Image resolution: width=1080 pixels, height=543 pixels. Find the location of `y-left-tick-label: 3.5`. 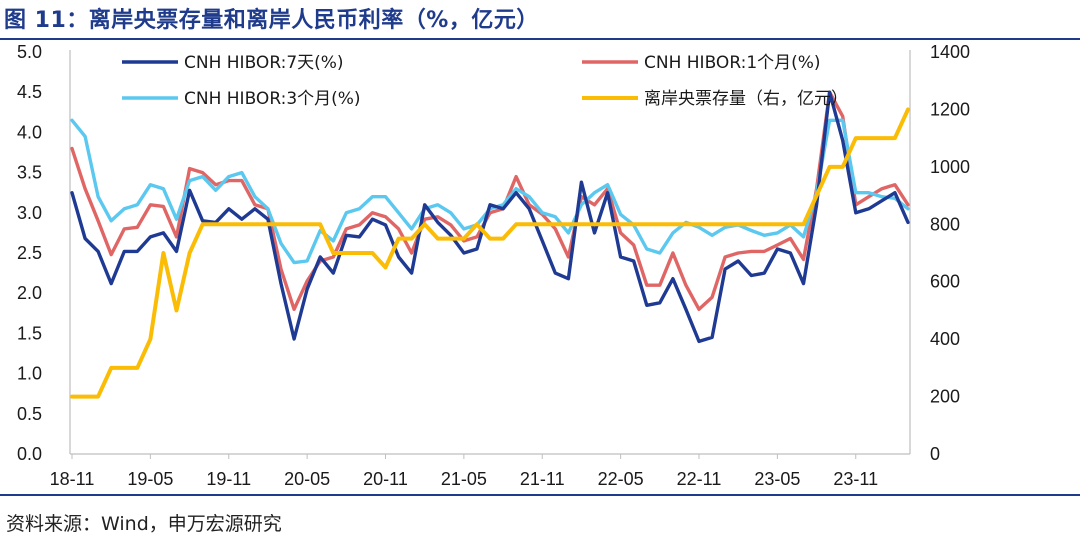

y-left-tick-label: 3.5 is located at coordinates (29, 173).